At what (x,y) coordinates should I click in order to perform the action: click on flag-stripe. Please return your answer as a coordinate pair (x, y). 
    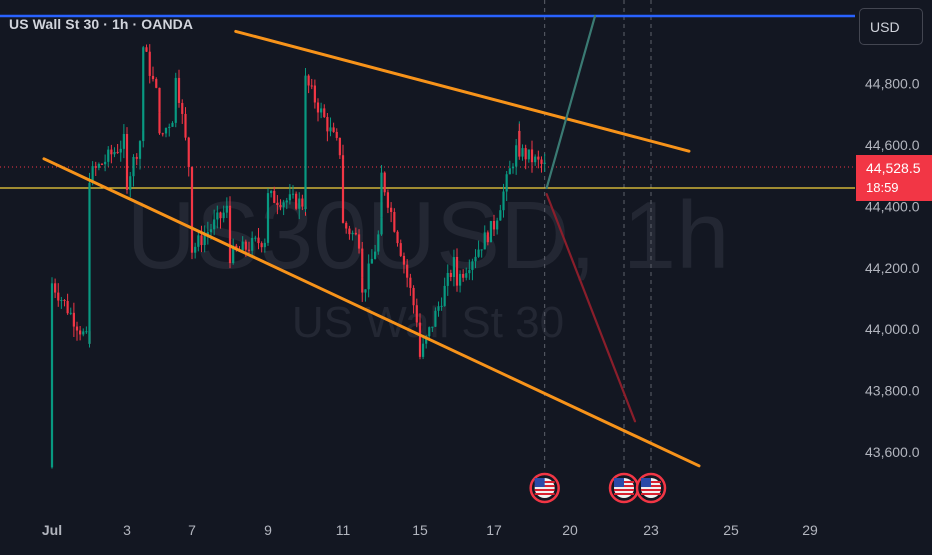
    Looking at the image, I should click on (624, 494).